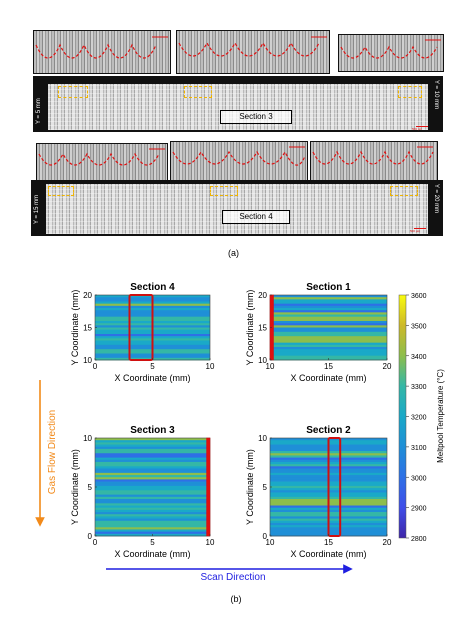 Image resolution: width=472 pixels, height=618 pixels. I want to click on section-4-strip: Section 4, so click(237, 209).